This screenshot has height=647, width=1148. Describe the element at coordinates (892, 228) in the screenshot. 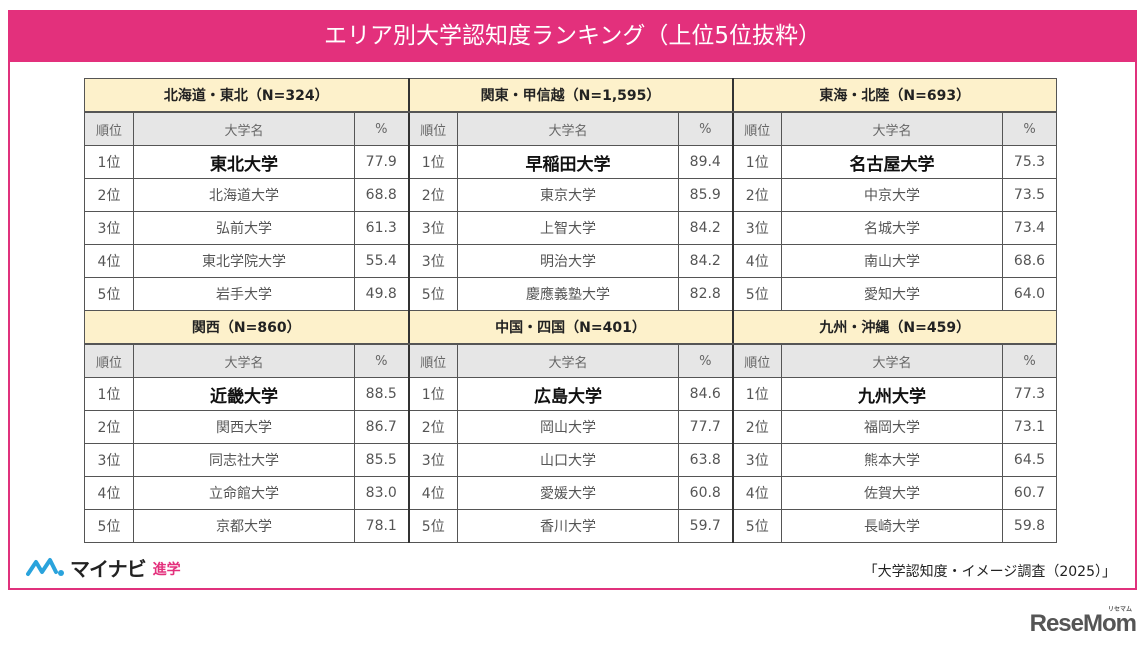

I see `university-name-cell: 名城大学` at that location.